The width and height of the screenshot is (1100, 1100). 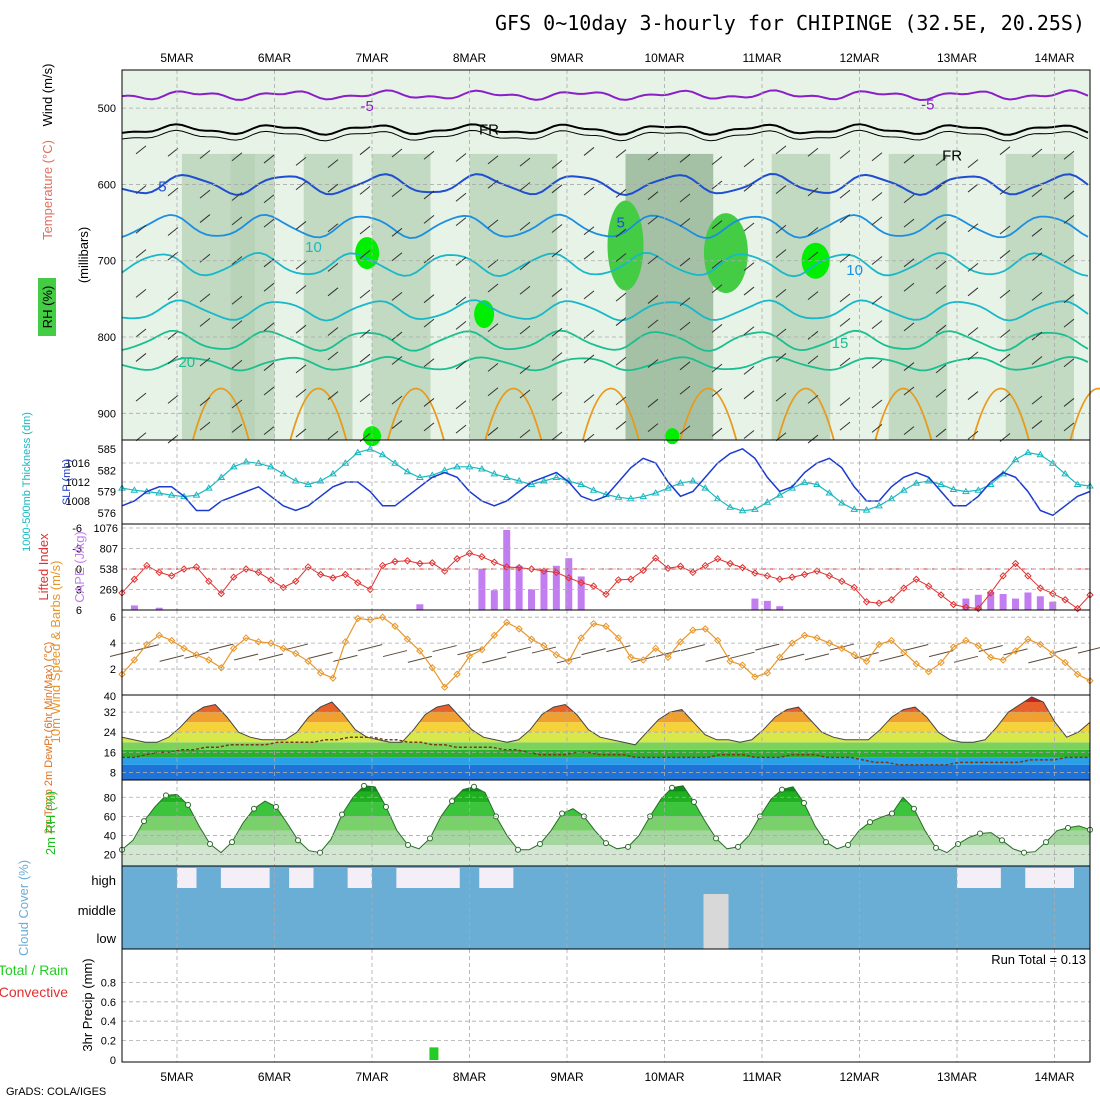 What do you see at coordinates (957, 58) in the screenshot?
I see `date-label-top-8: 13MAR` at bounding box center [957, 58].